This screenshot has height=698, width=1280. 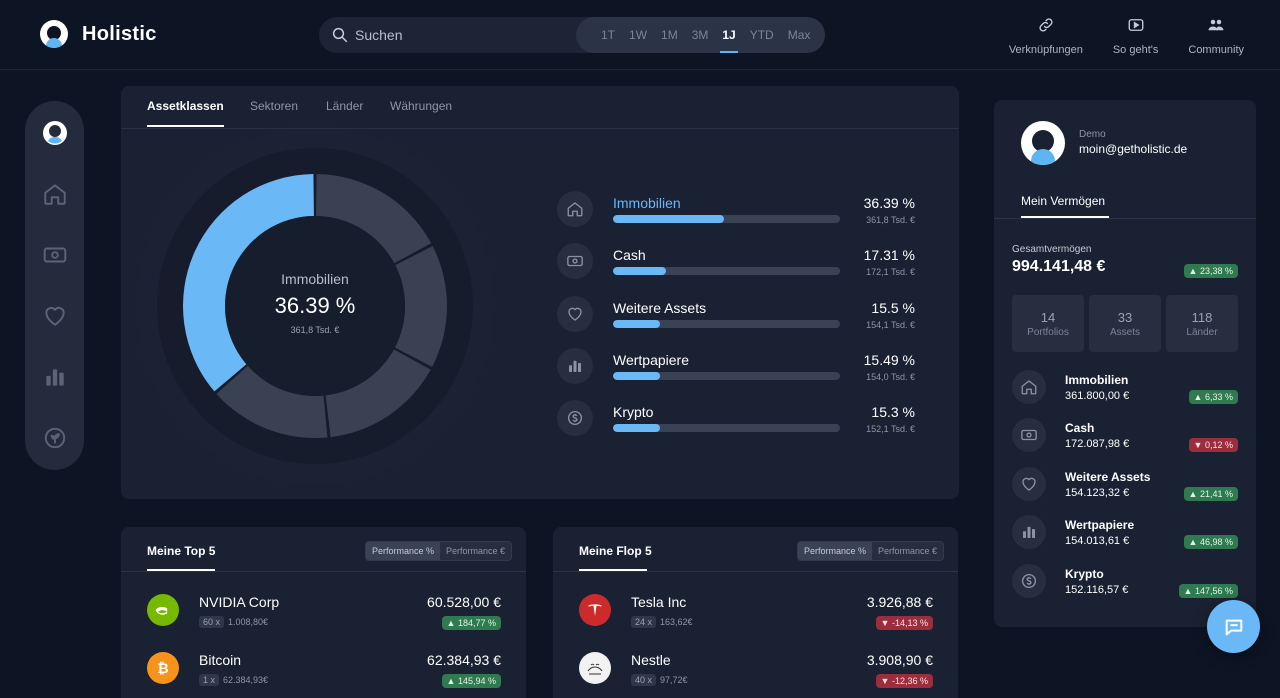 I want to click on time-range-1m: 1M, so click(x=669, y=35).